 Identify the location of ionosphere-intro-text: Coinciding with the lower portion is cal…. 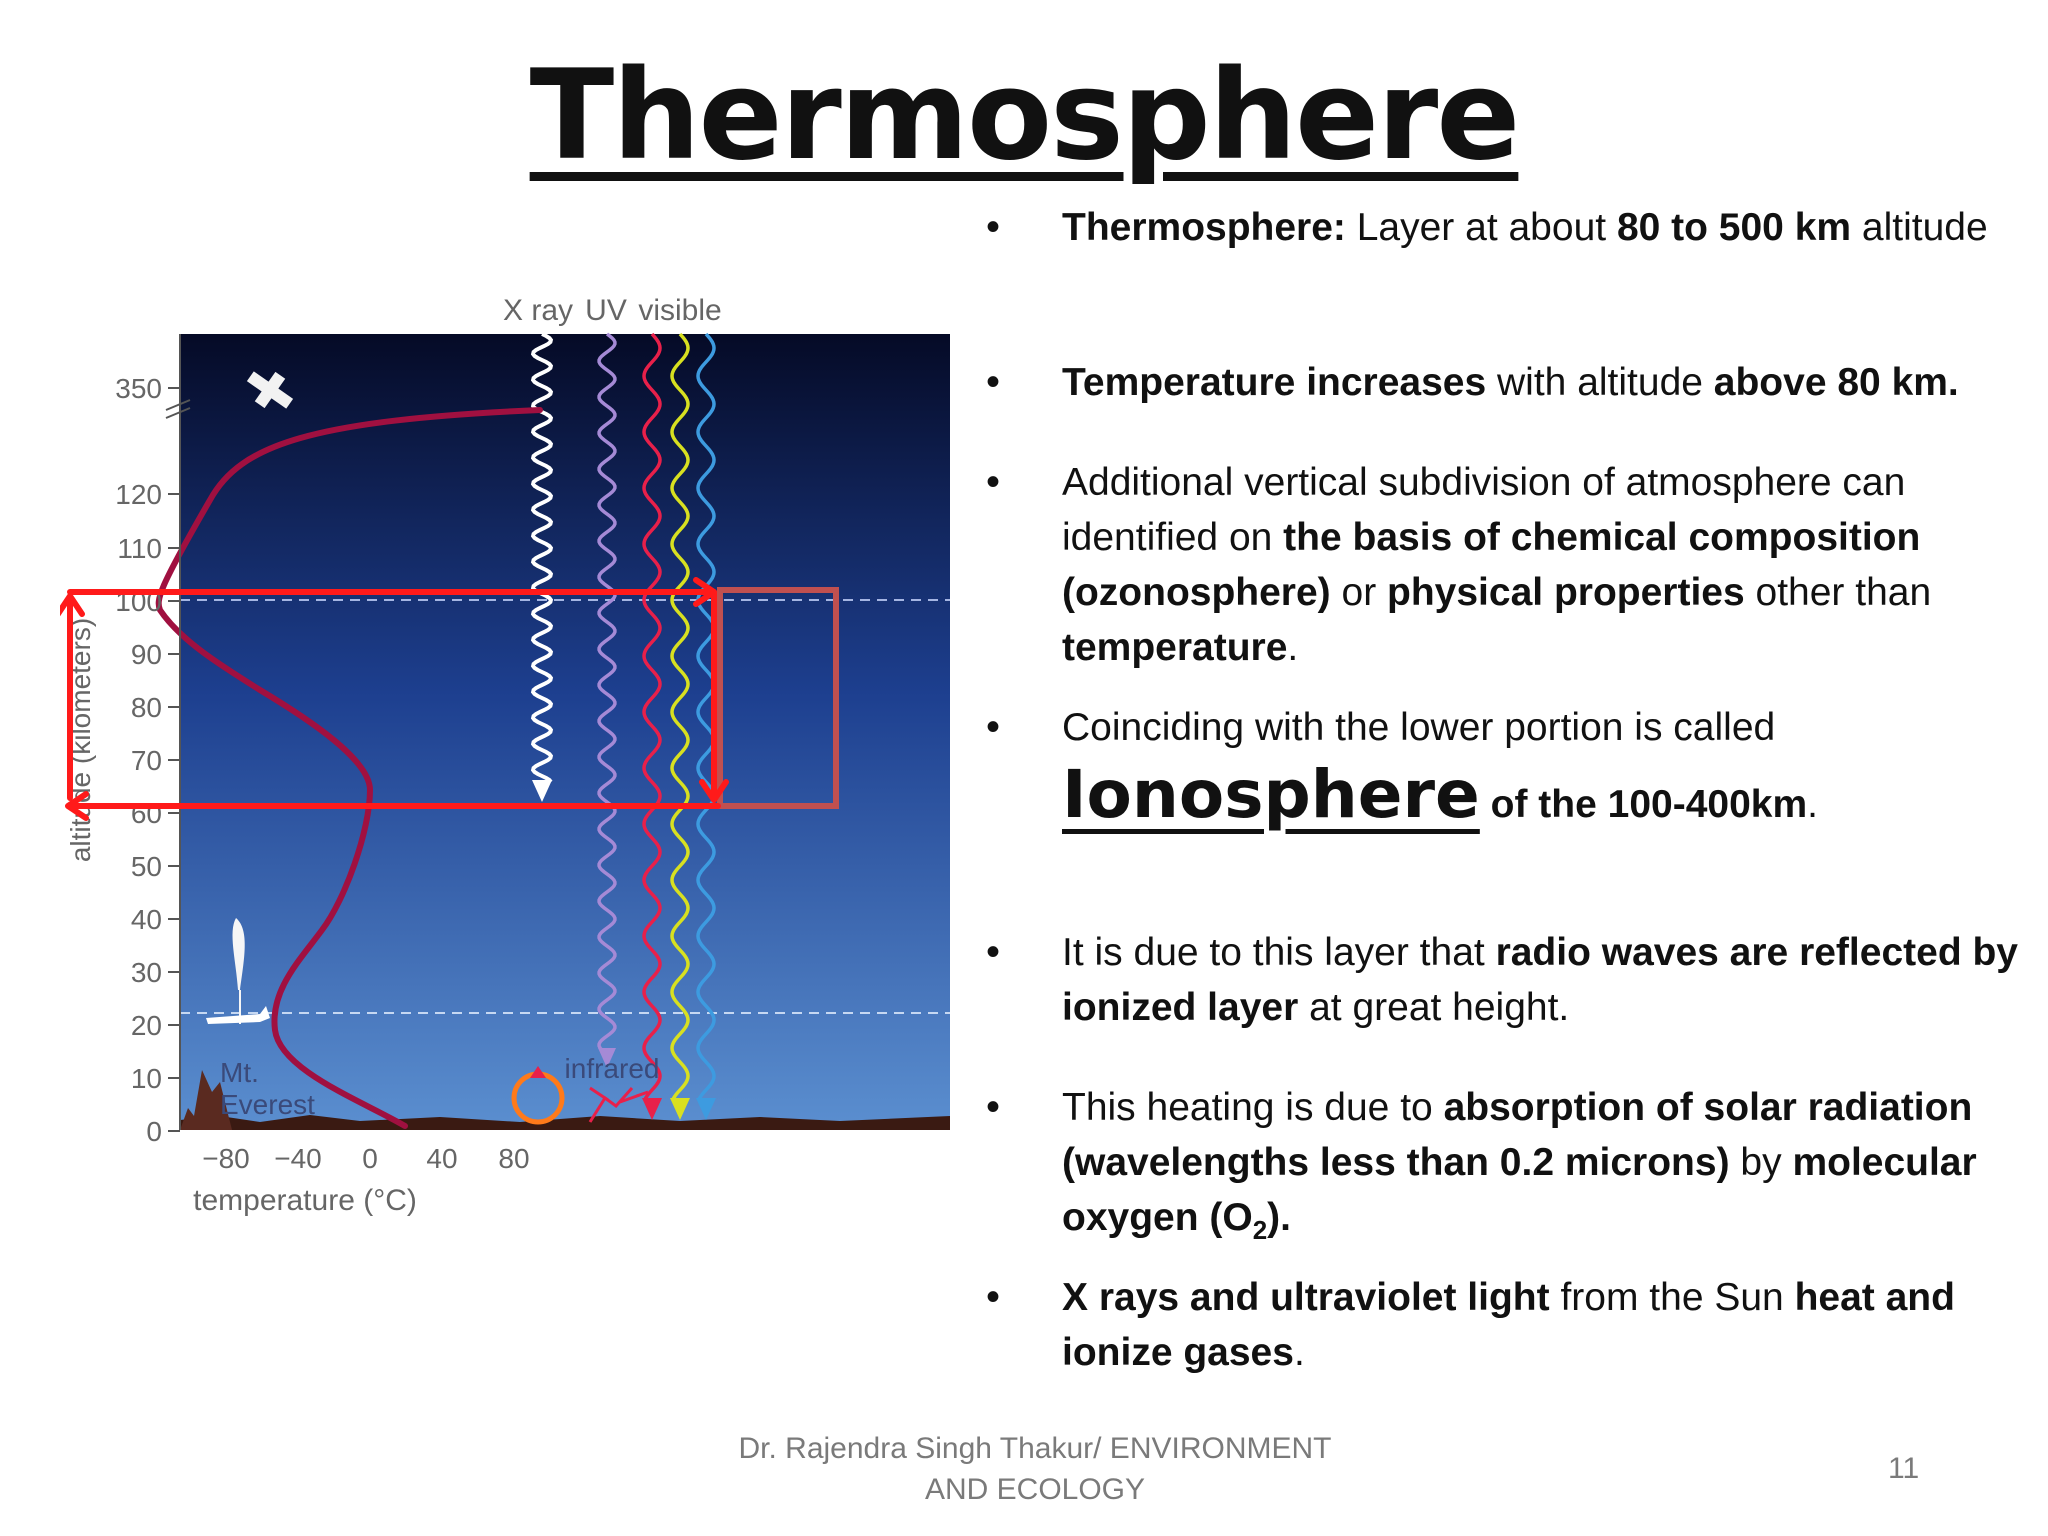
(1419, 727).